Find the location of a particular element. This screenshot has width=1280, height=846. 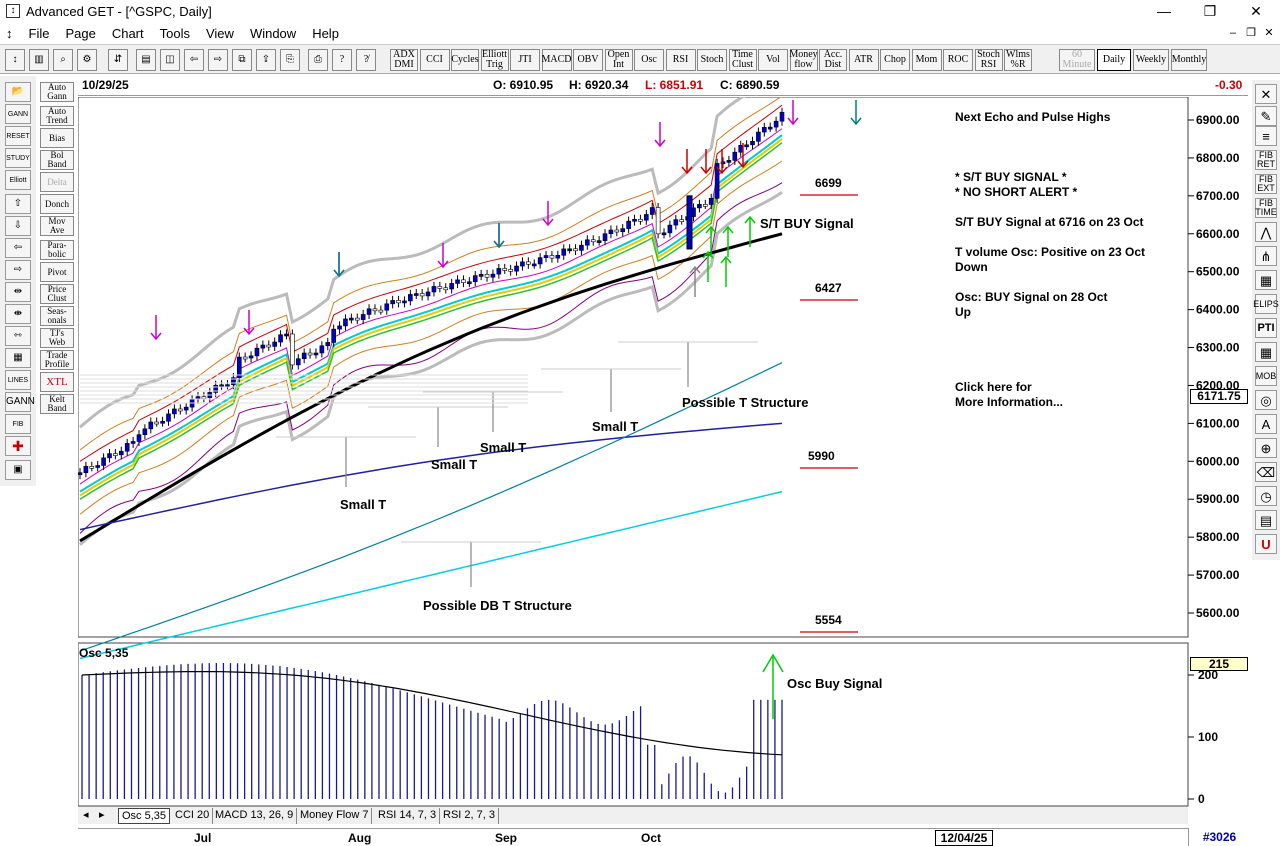

pencil-button: ✎ is located at coordinates (1266, 116).